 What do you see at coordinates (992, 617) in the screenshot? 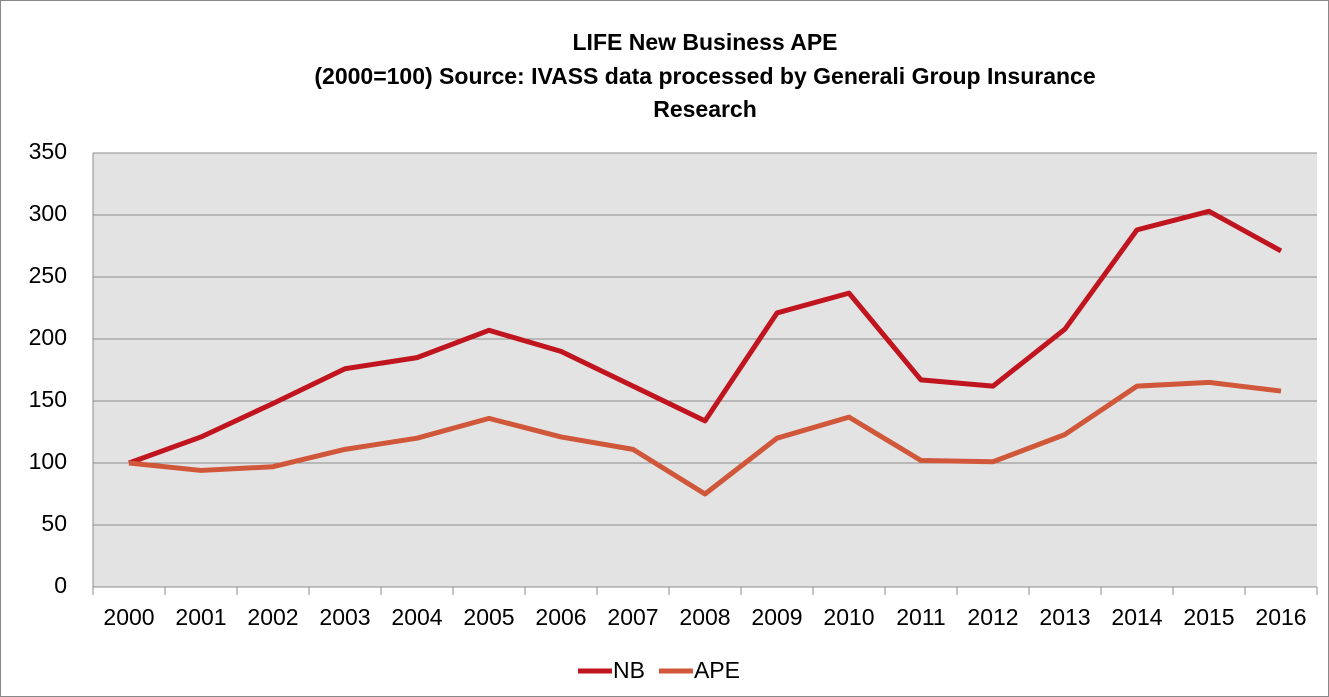
I see `x-tick-label: 2012` at bounding box center [992, 617].